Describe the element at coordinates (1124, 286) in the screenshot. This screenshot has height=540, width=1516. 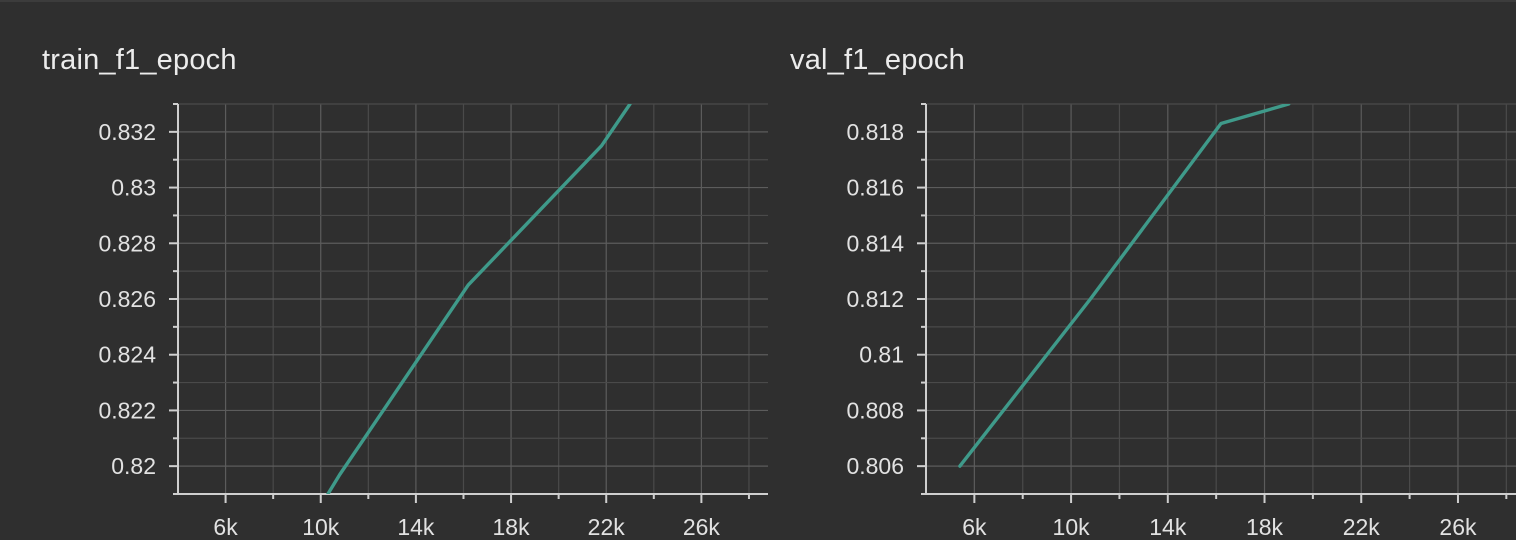
I see `series-line` at that location.